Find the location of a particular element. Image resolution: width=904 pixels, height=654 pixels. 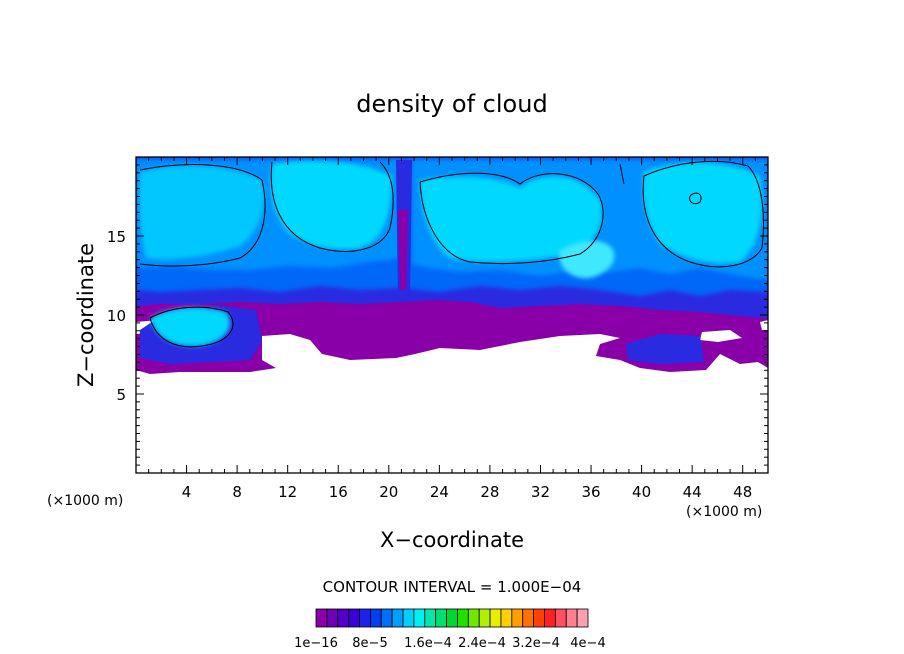

colorbar-label: 4e−4 is located at coordinates (587, 643).